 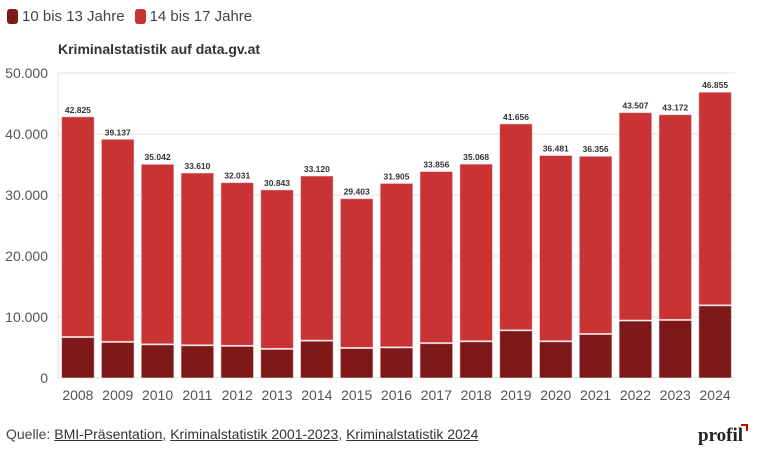 I want to click on y-tick-label: 40.000, so click(x=26, y=134).